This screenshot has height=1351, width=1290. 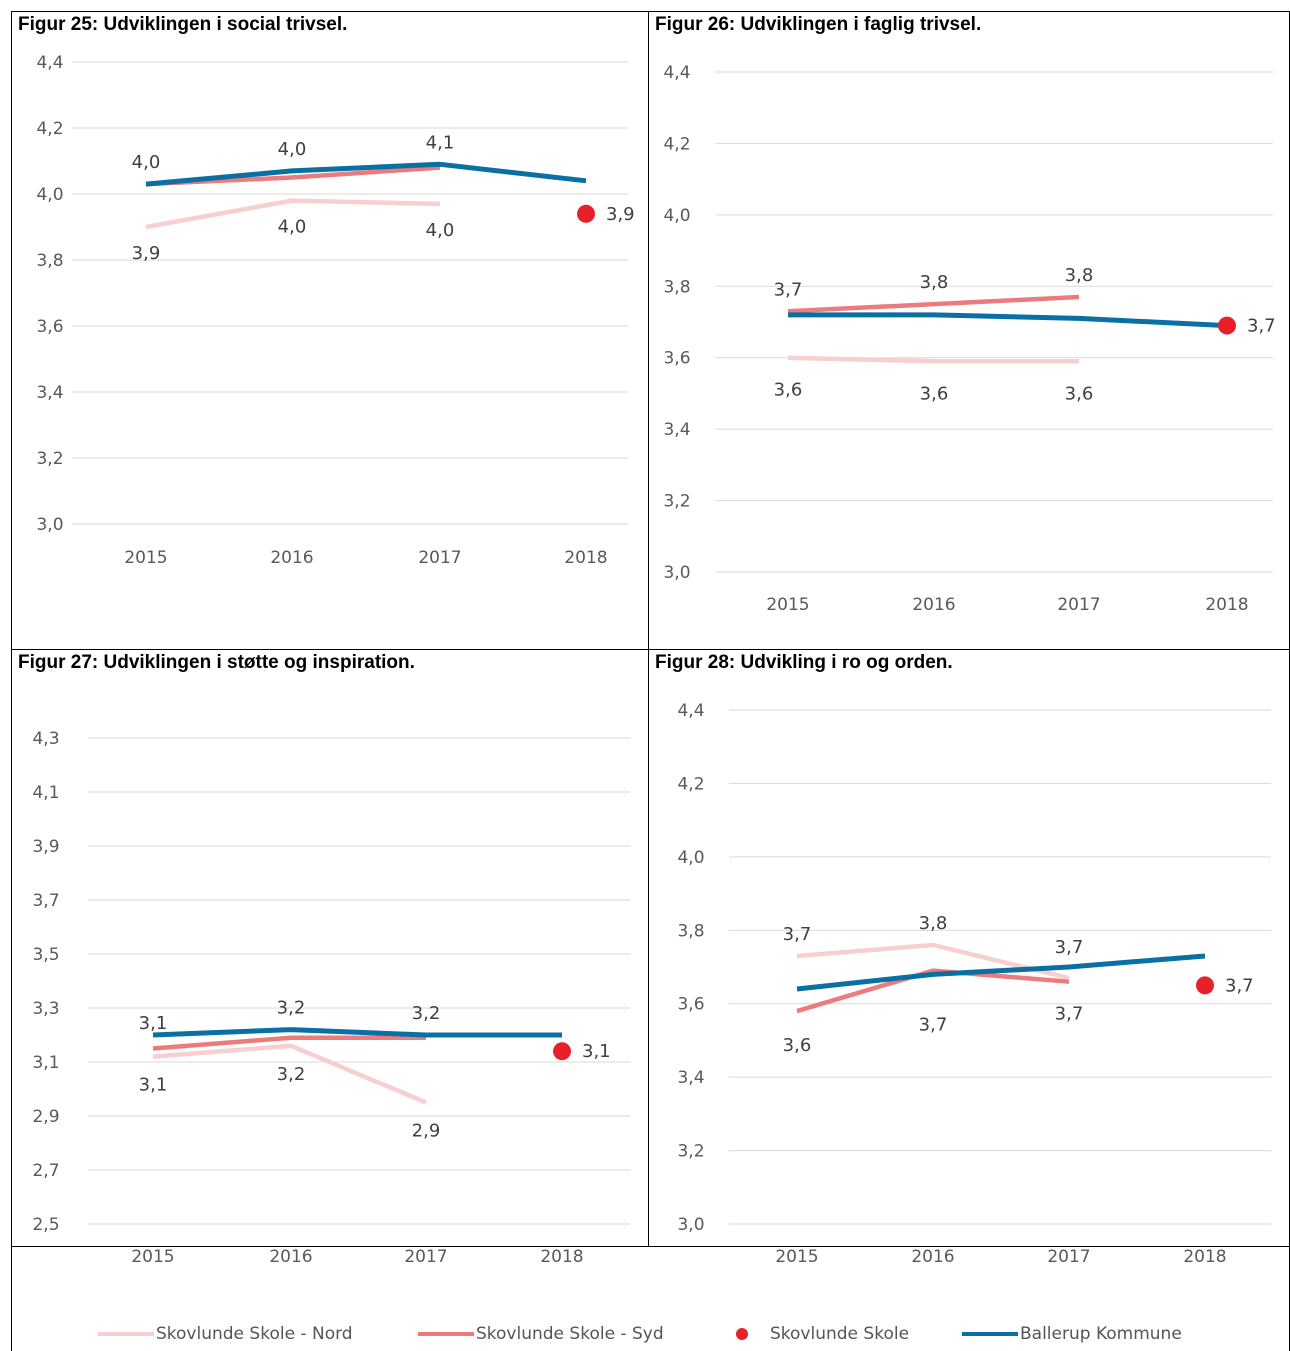 What do you see at coordinates (45, 1009) in the screenshot?
I see `y-tick-label: 3,3` at bounding box center [45, 1009].